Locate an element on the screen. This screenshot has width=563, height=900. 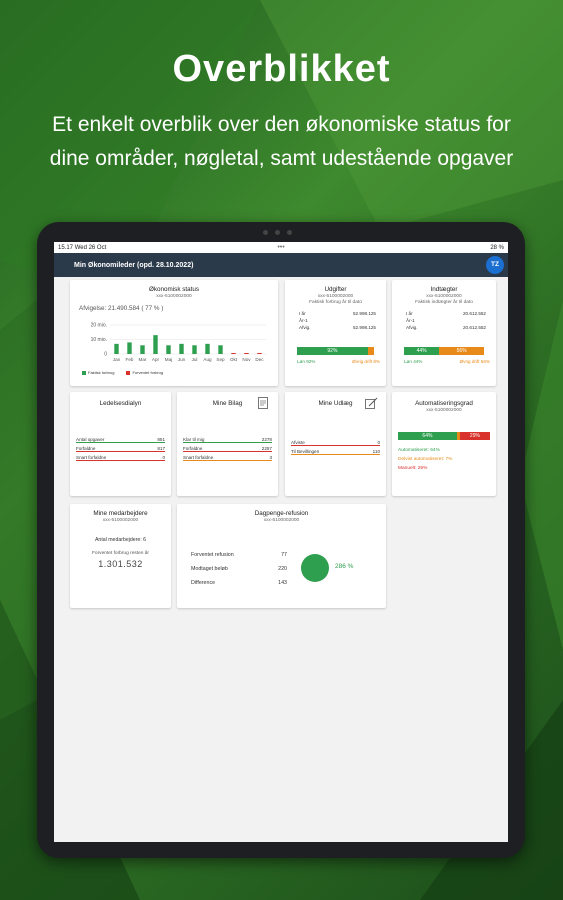
card-text: Forfaldne is located at coordinates (193, 448).